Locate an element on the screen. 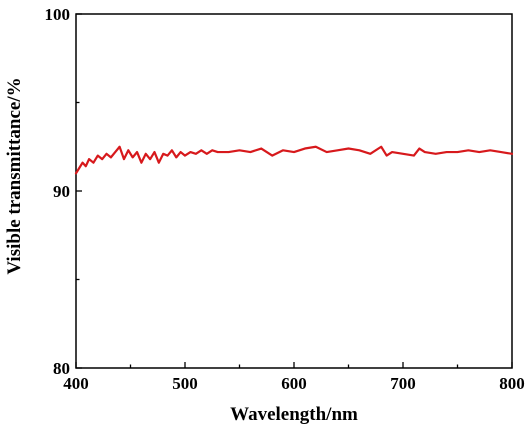 This screenshot has width=532, height=440. y-axis-title: Visible transmittance/% is located at coordinates (14, 175).